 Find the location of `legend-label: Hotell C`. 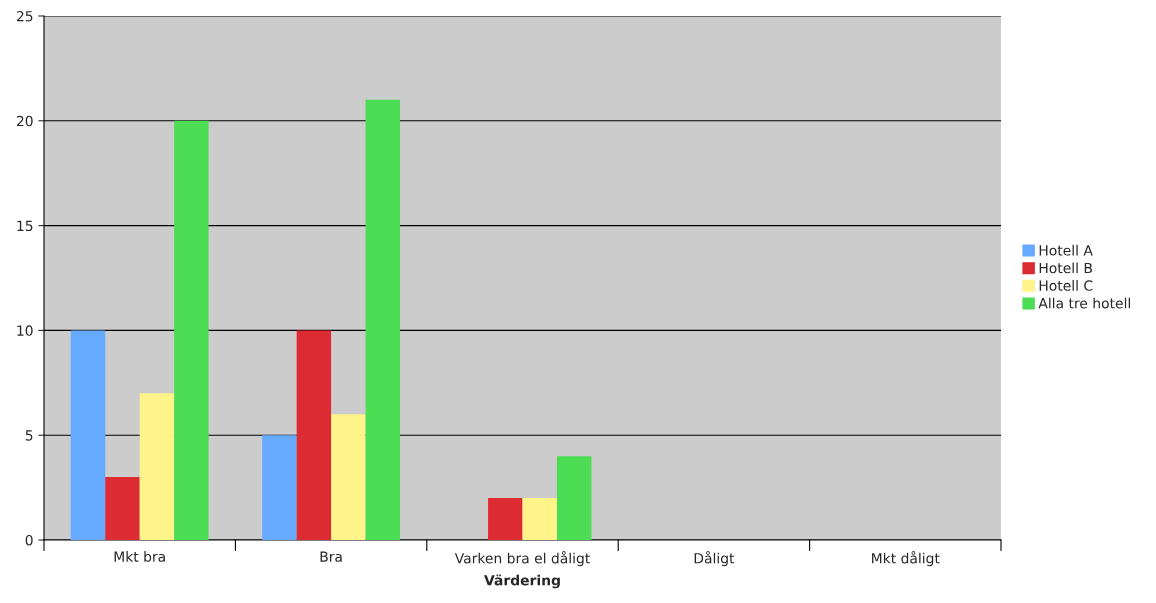

legend-label: Hotell C is located at coordinates (1066, 285).